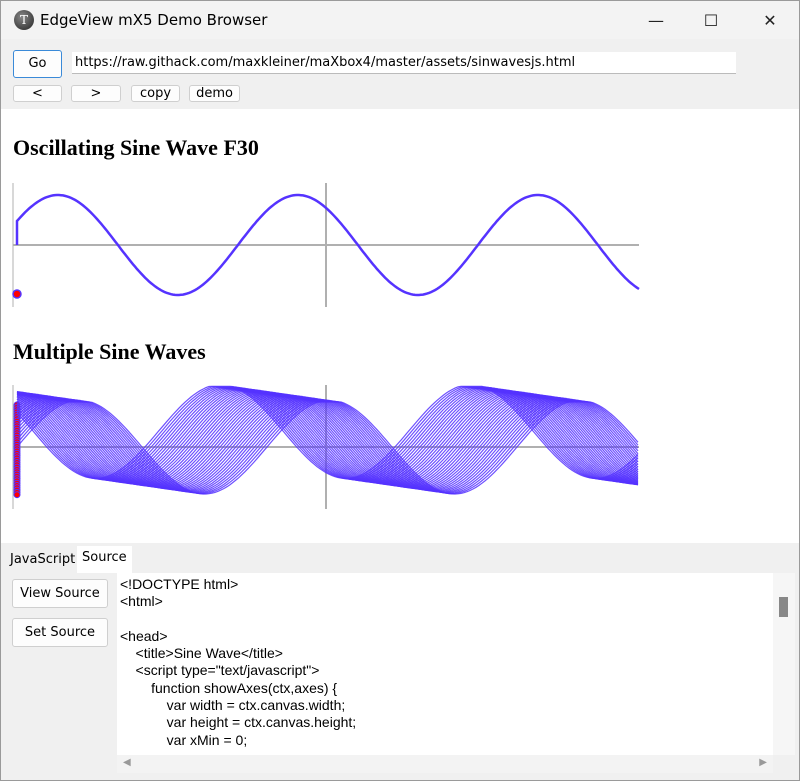 Image resolution: width=800 pixels, height=781 pixels. What do you see at coordinates (763, 762) in the screenshot?
I see `scroll-right-icon: ▶` at bounding box center [763, 762].